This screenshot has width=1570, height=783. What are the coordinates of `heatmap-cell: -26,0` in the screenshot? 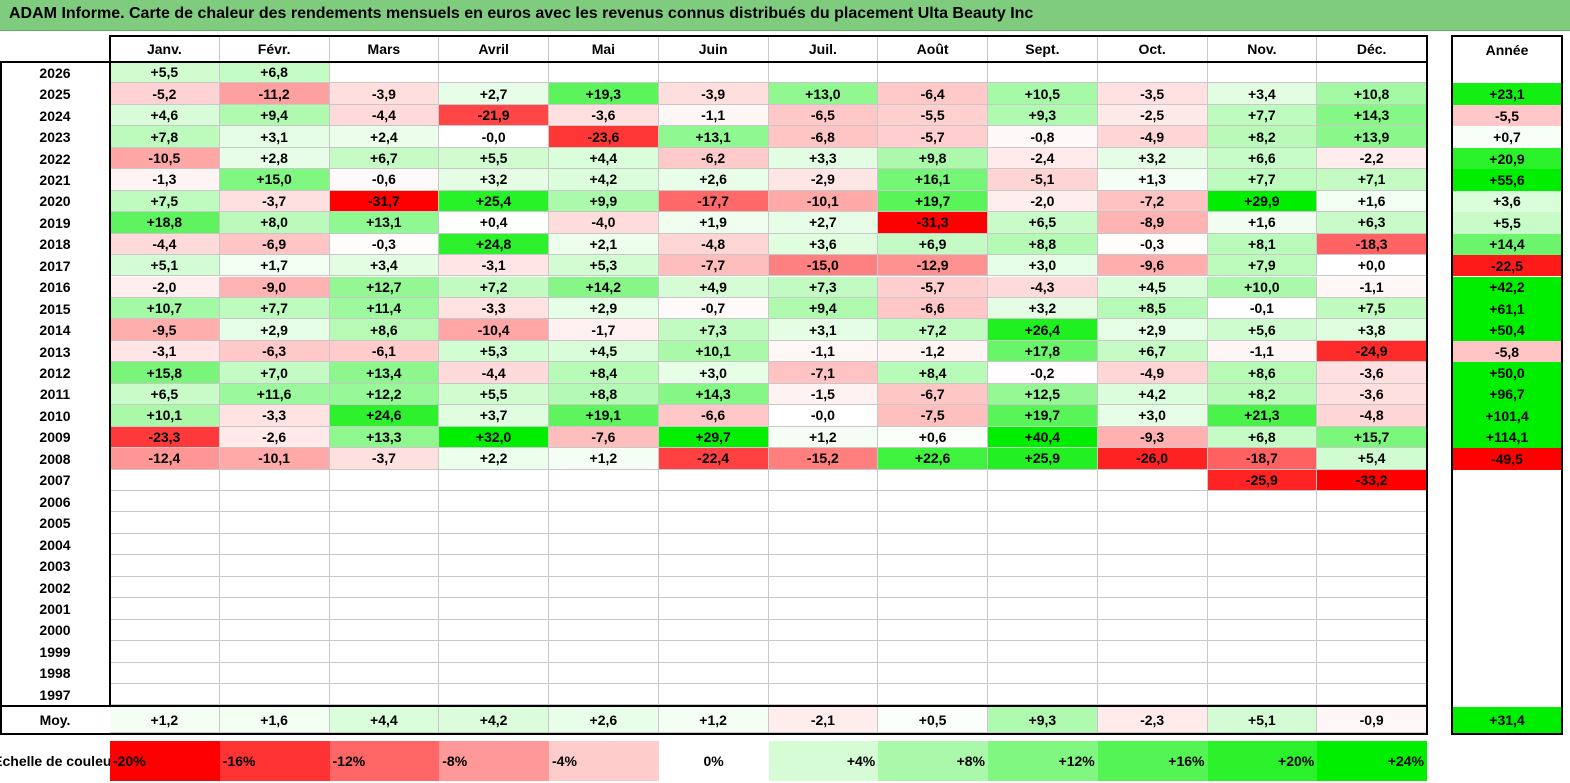 It's located at (1152, 459).